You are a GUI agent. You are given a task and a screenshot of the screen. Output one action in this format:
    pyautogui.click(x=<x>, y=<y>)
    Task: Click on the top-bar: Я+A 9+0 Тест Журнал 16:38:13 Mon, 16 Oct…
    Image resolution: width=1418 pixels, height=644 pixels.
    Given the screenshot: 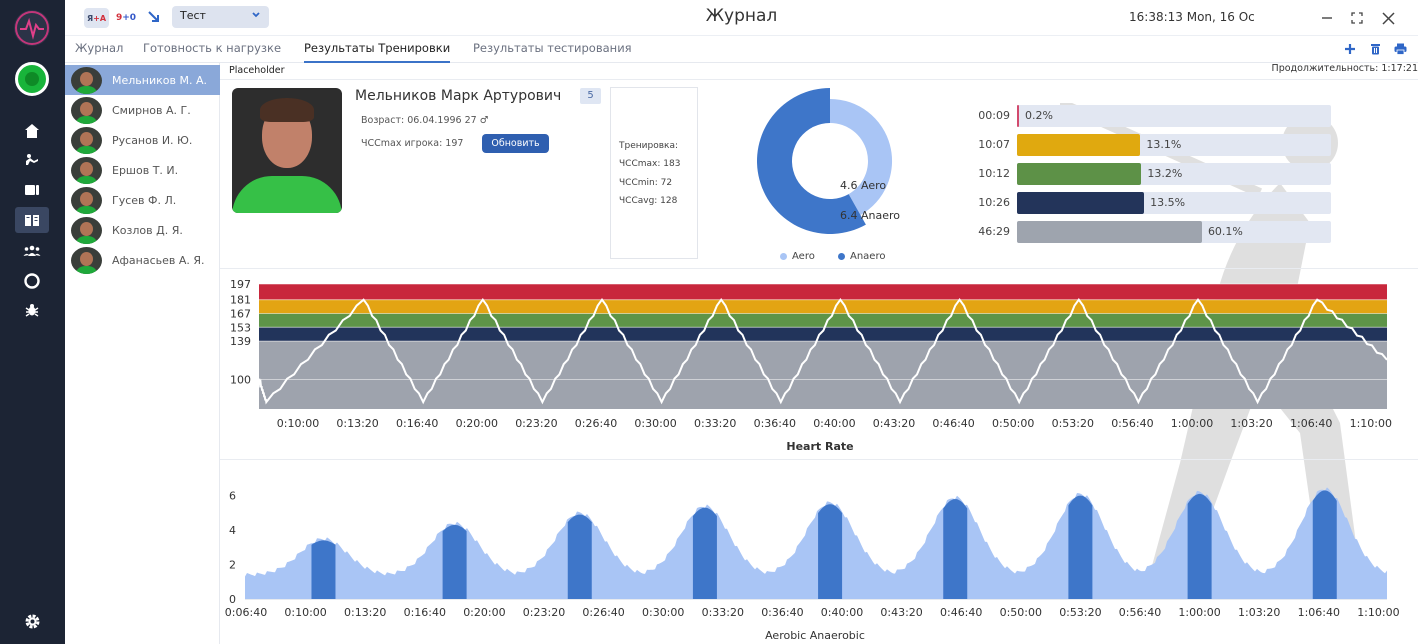 What is the action you would take?
    pyautogui.click(x=741, y=18)
    